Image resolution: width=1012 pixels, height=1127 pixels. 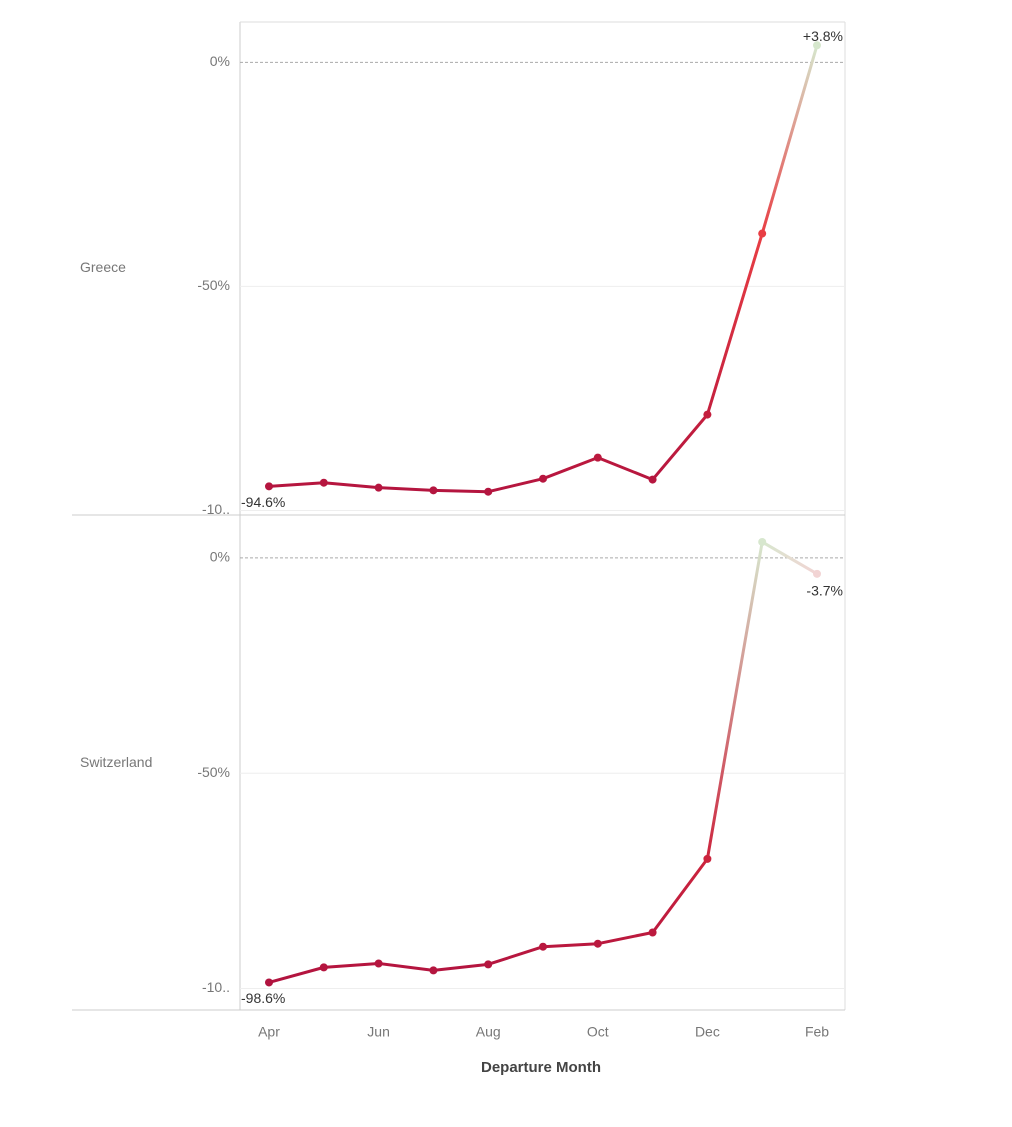 What do you see at coordinates (824, 591) in the screenshot?
I see `data-label: -3.7%` at bounding box center [824, 591].